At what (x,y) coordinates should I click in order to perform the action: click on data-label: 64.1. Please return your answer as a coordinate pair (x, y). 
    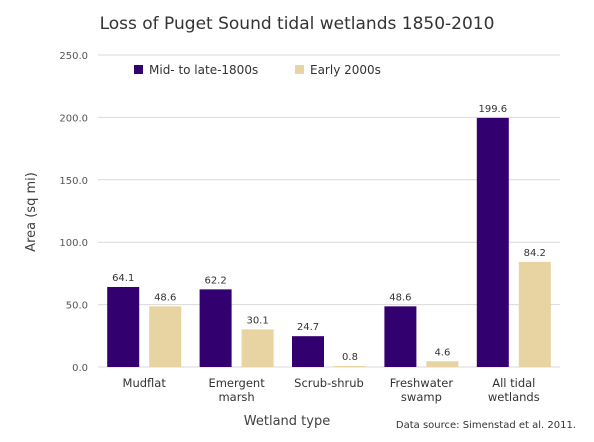
    Looking at the image, I should click on (123, 278).